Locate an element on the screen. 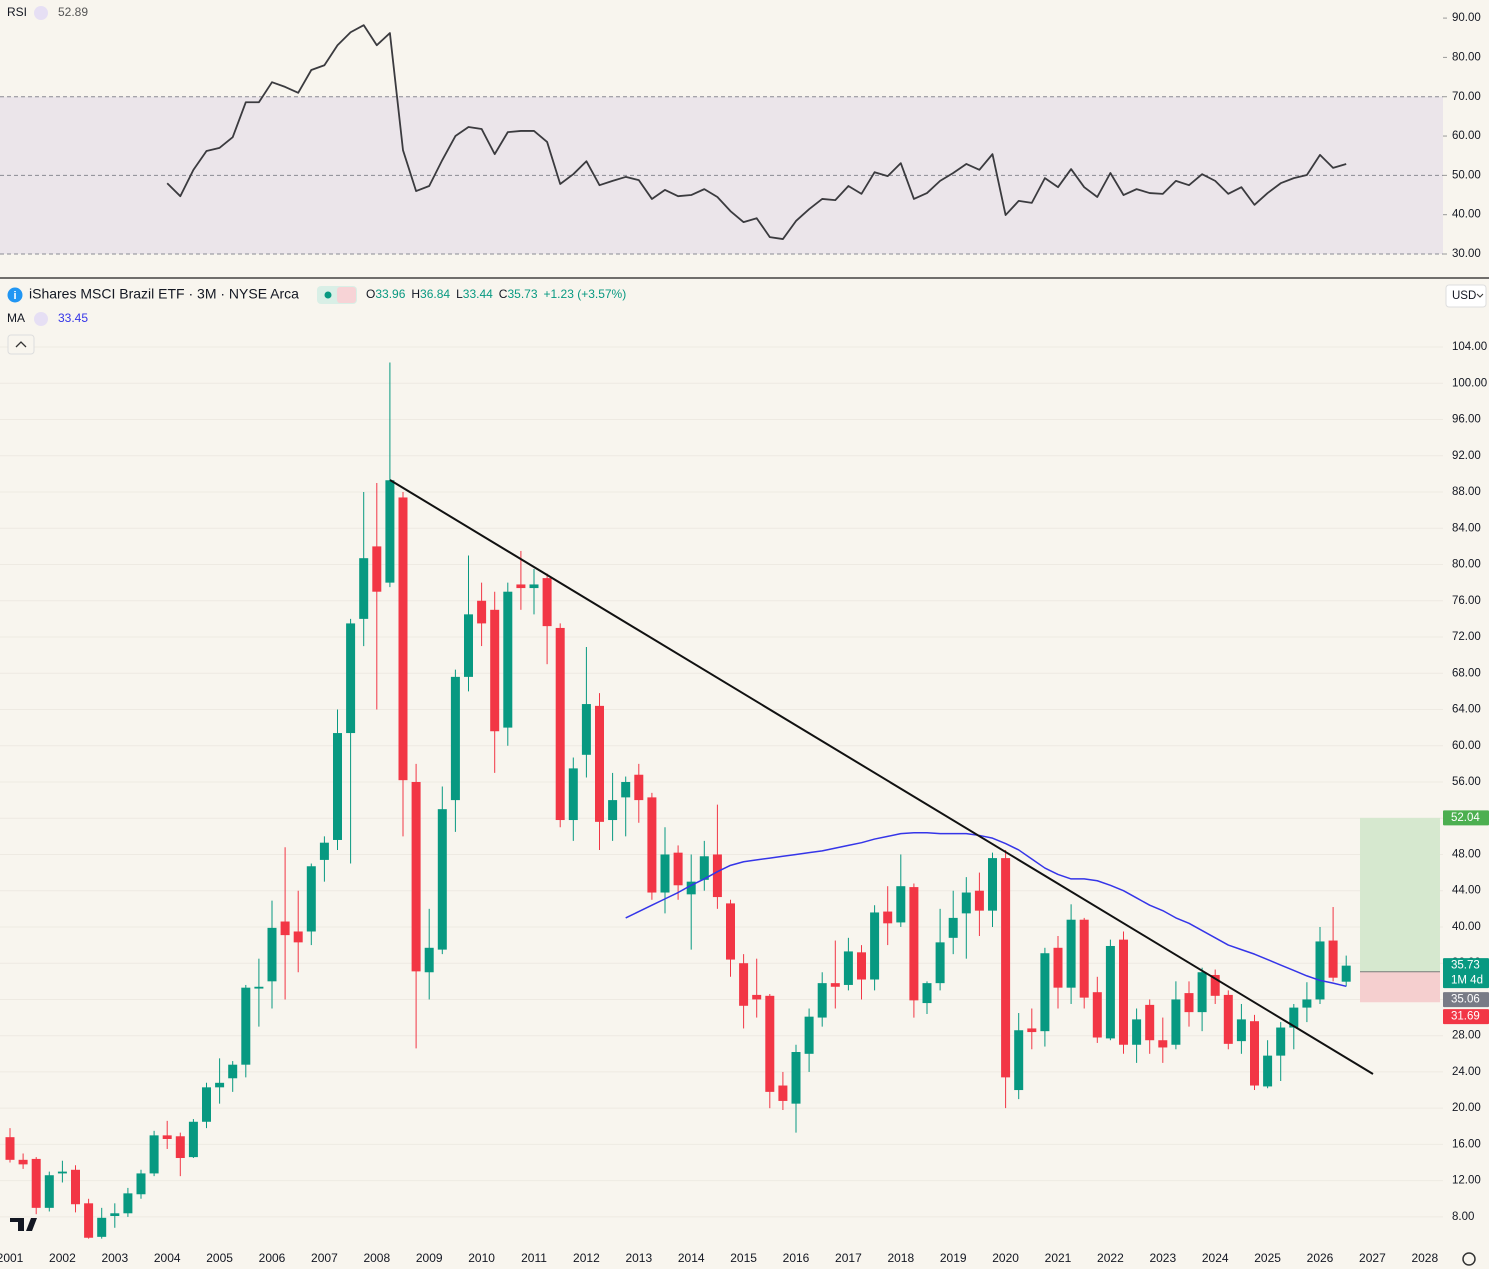 The height and width of the screenshot is (1269, 1489). rsi-tick-label: 40.00 is located at coordinates (1466, 215).